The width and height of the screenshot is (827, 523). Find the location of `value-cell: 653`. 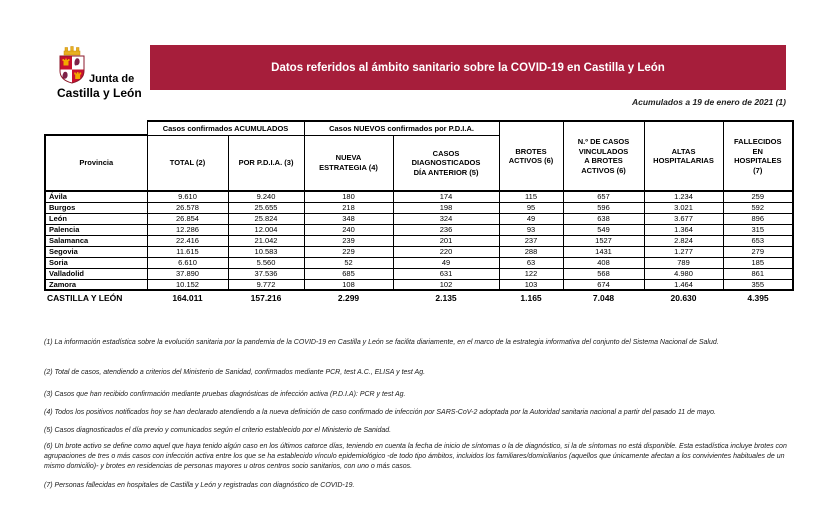

value-cell: 653 is located at coordinates (758, 240).